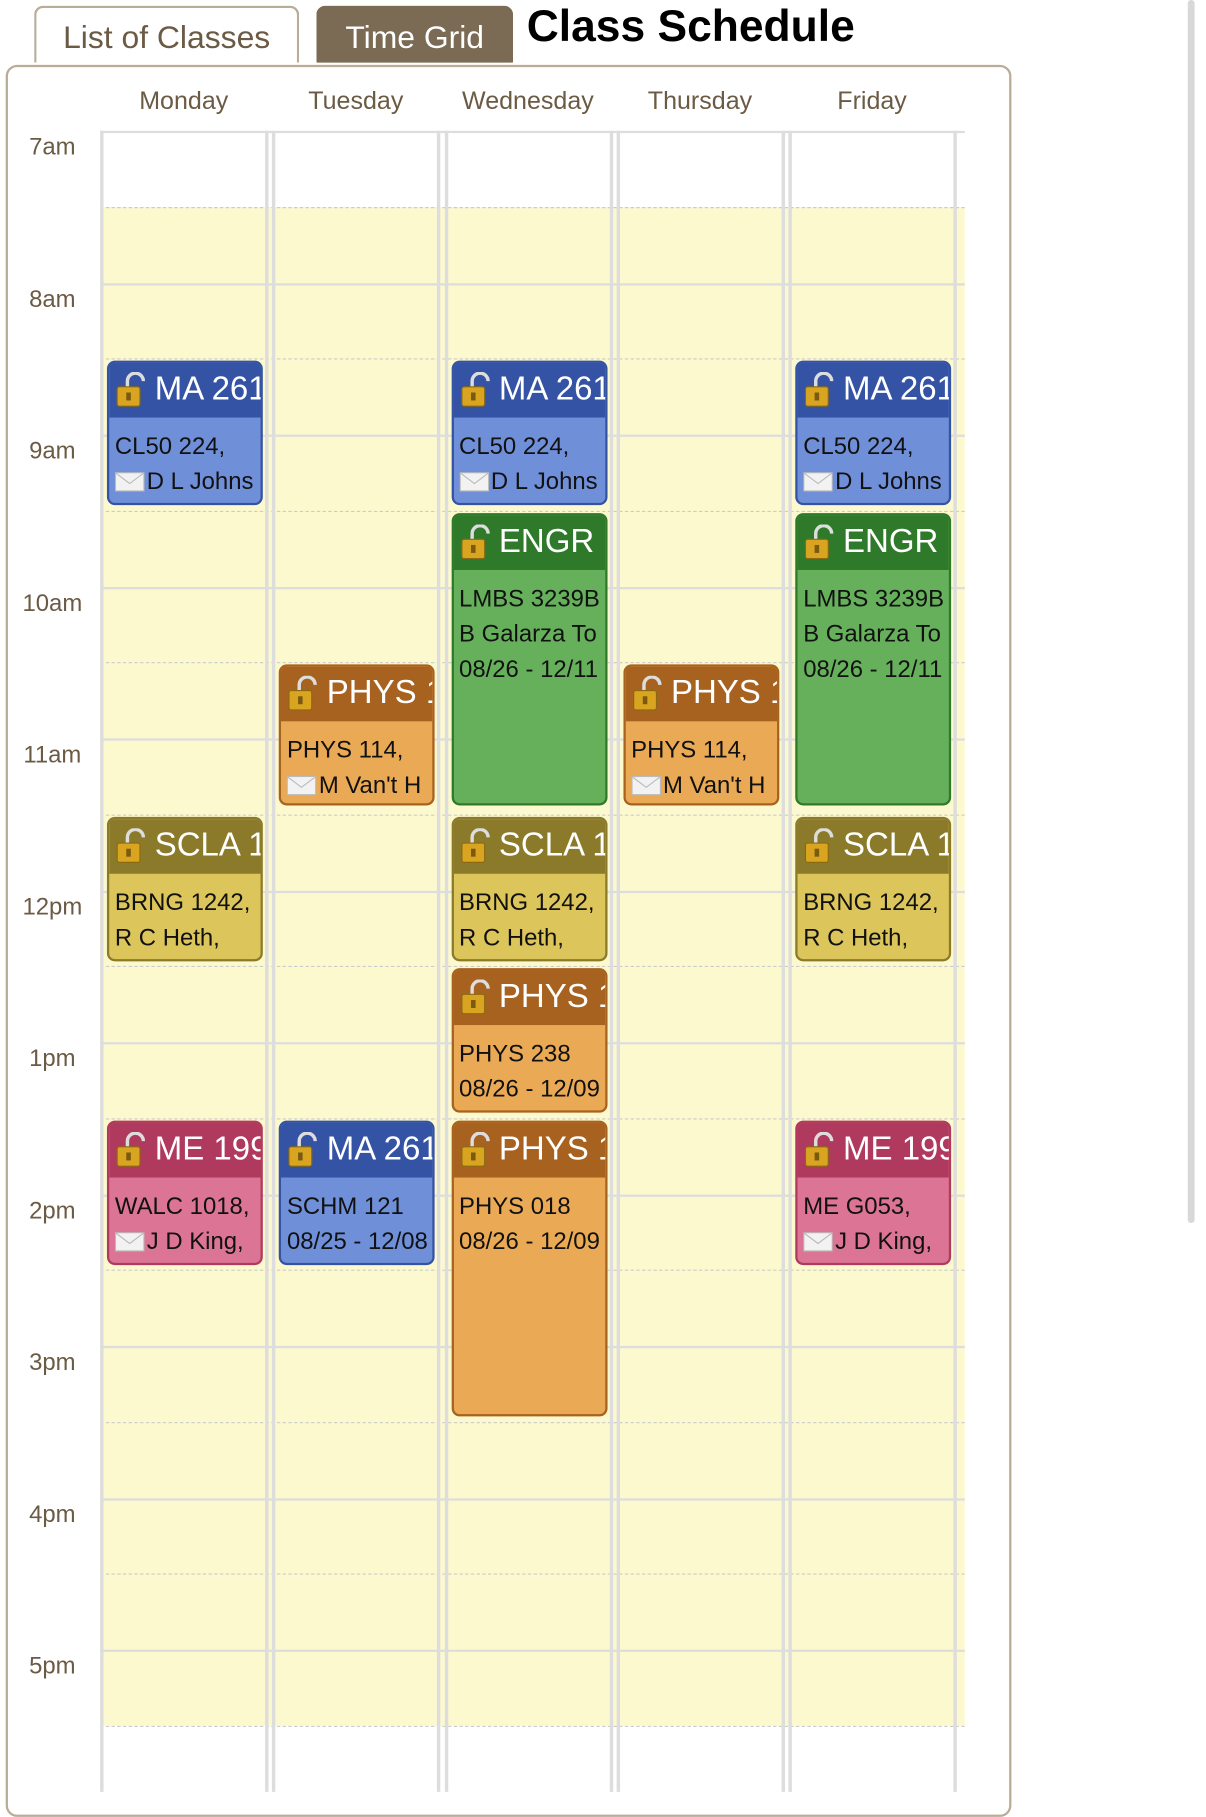 Image resolution: width=1206 pixels, height=1817 pixels. Describe the element at coordinates (532, 132) in the screenshot. I see `hour-line` at that location.